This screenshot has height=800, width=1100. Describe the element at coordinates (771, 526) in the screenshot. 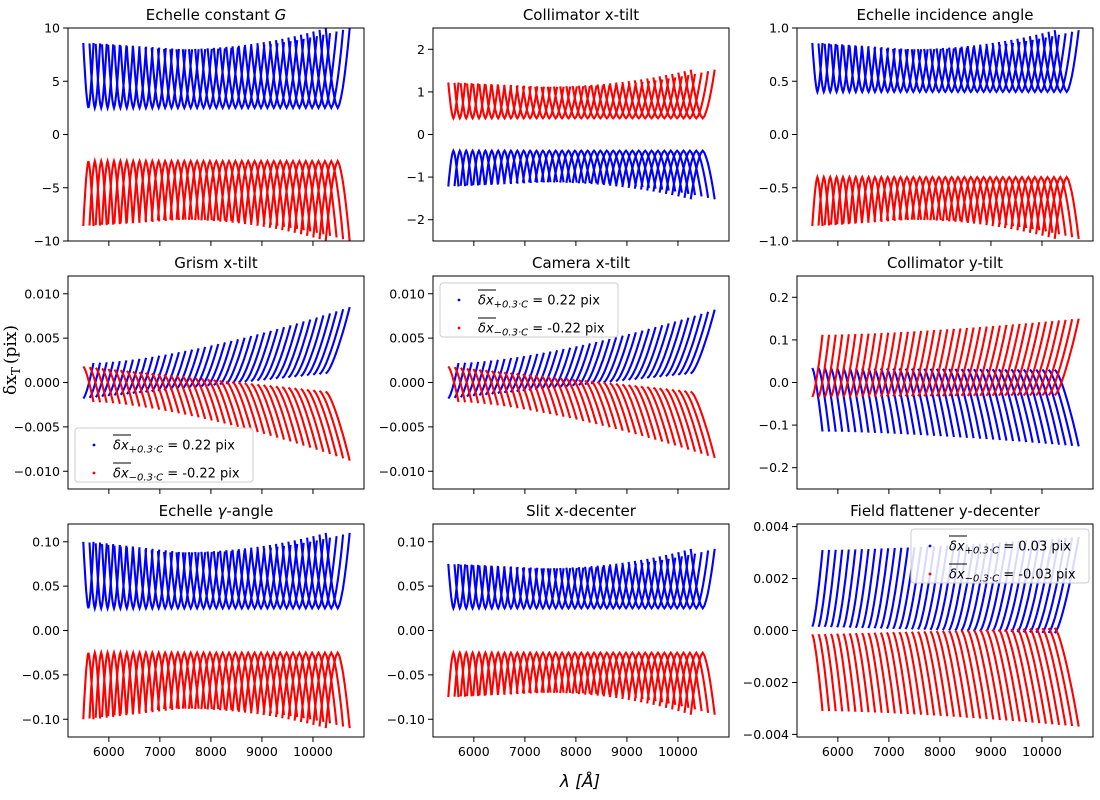

I see `y-tick-label: 0.004` at that location.